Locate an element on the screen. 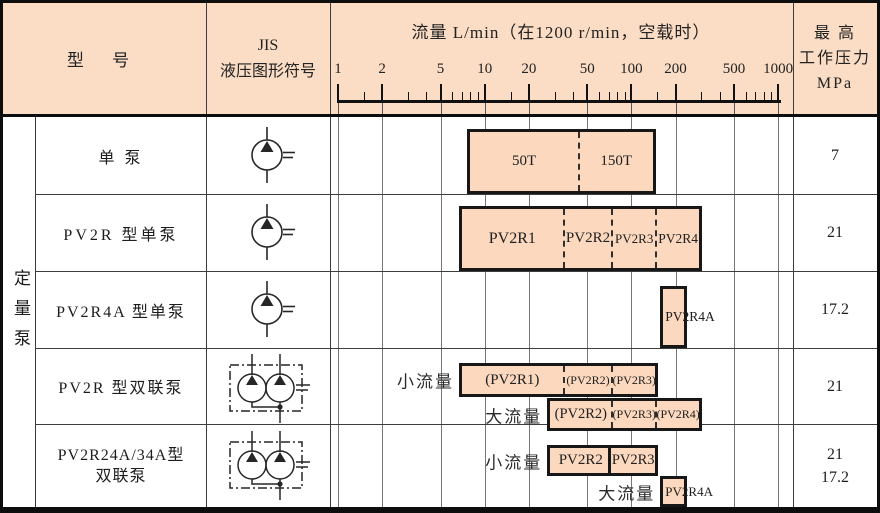  chart-title: 流量 L/min（在1200 r/min，空载时） is located at coordinates (561, 32).